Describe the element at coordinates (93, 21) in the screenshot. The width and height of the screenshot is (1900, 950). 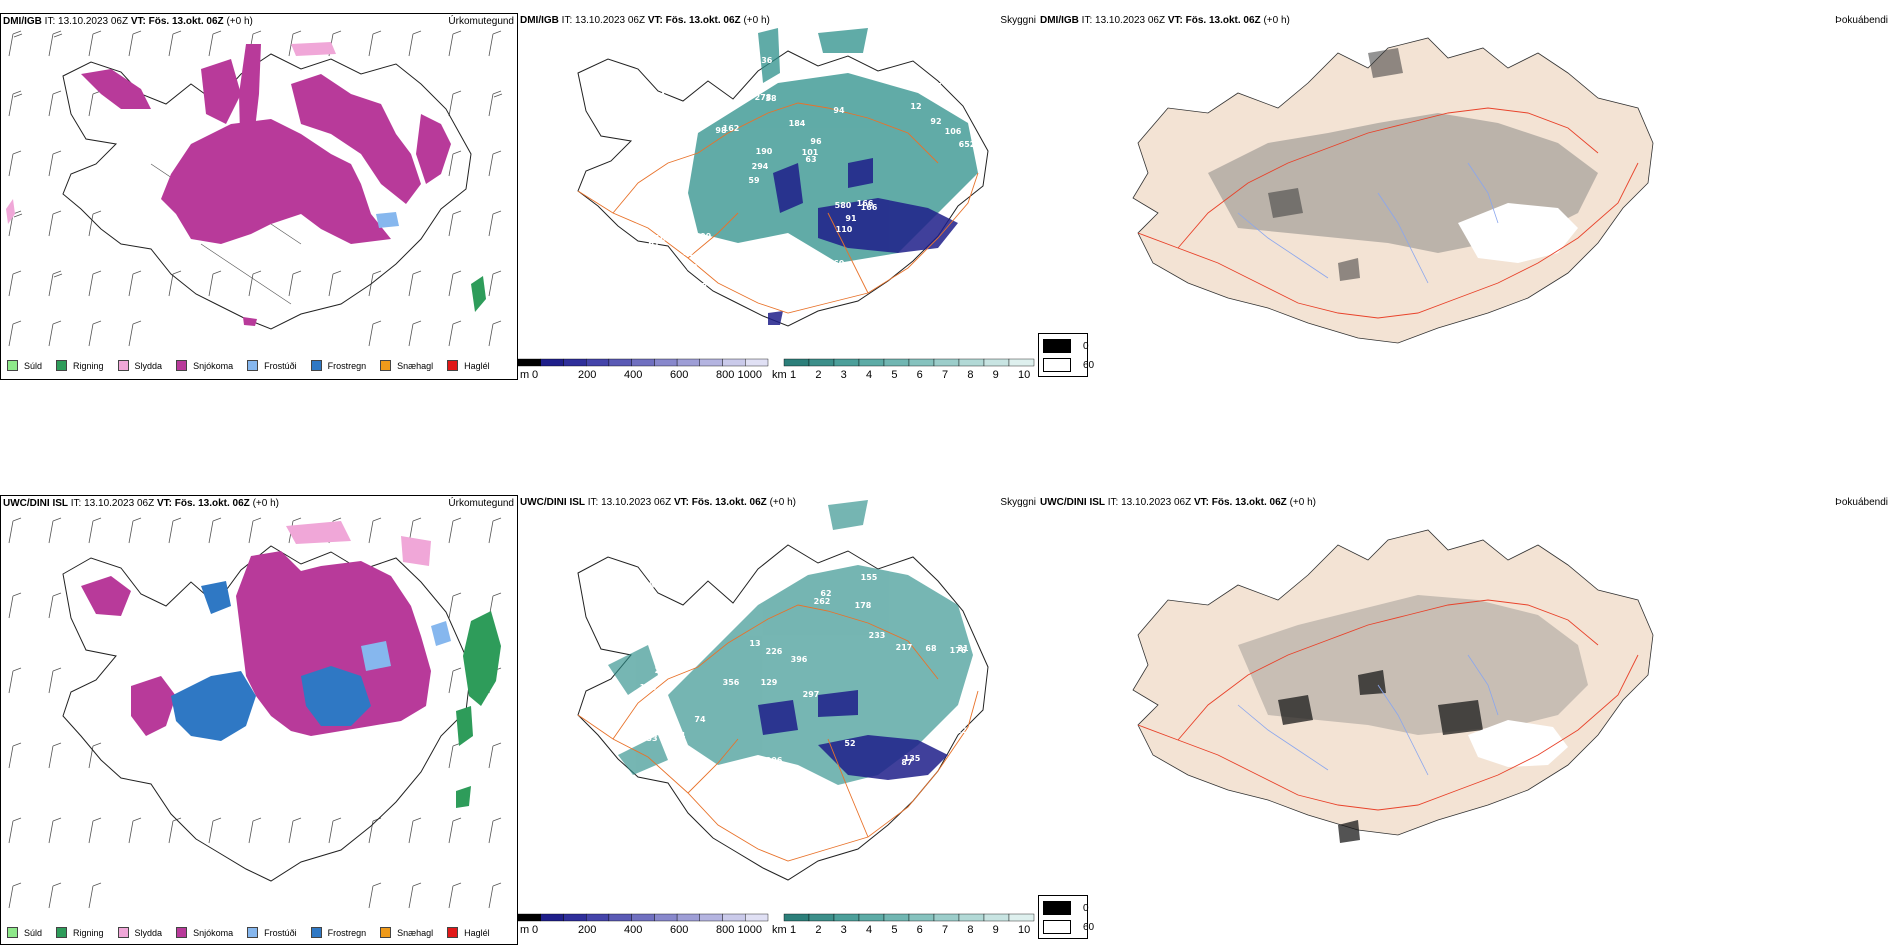
I see `it-value: 13.10.2023 06Z` at that location.